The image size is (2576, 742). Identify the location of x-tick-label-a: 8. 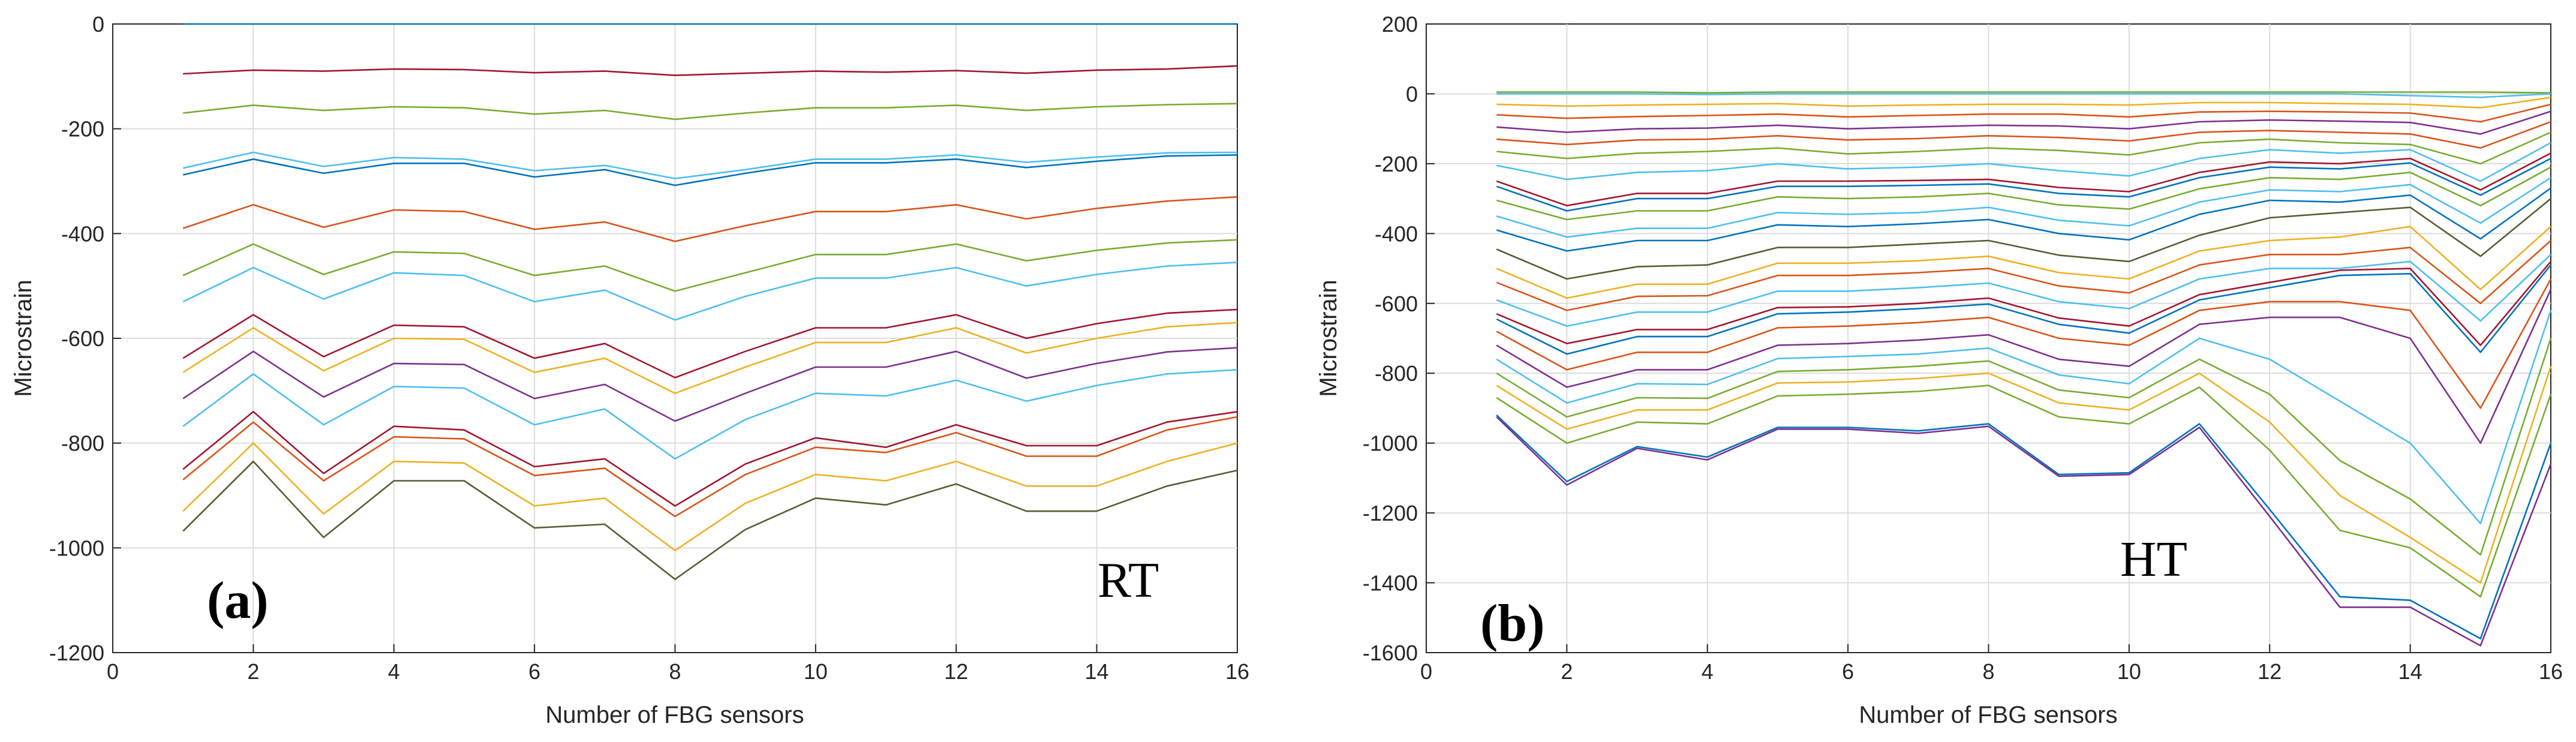
(675, 671).